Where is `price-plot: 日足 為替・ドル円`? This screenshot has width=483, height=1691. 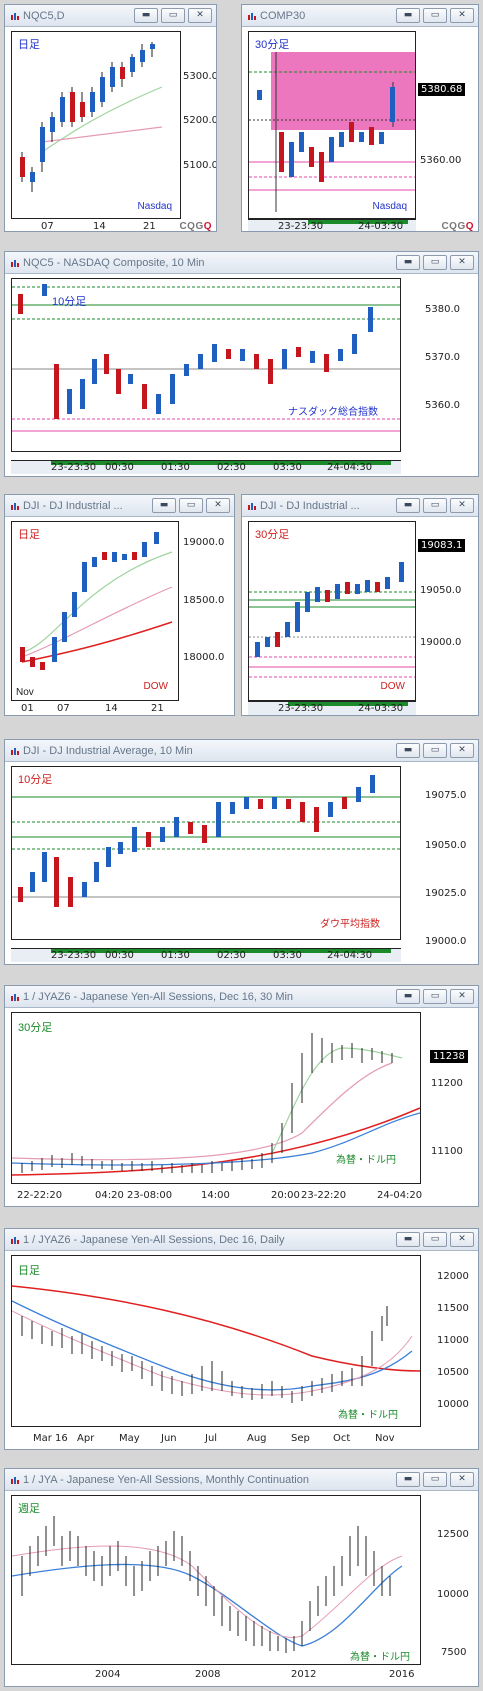 price-plot: 日足 為替・ドル円 is located at coordinates (216, 1341).